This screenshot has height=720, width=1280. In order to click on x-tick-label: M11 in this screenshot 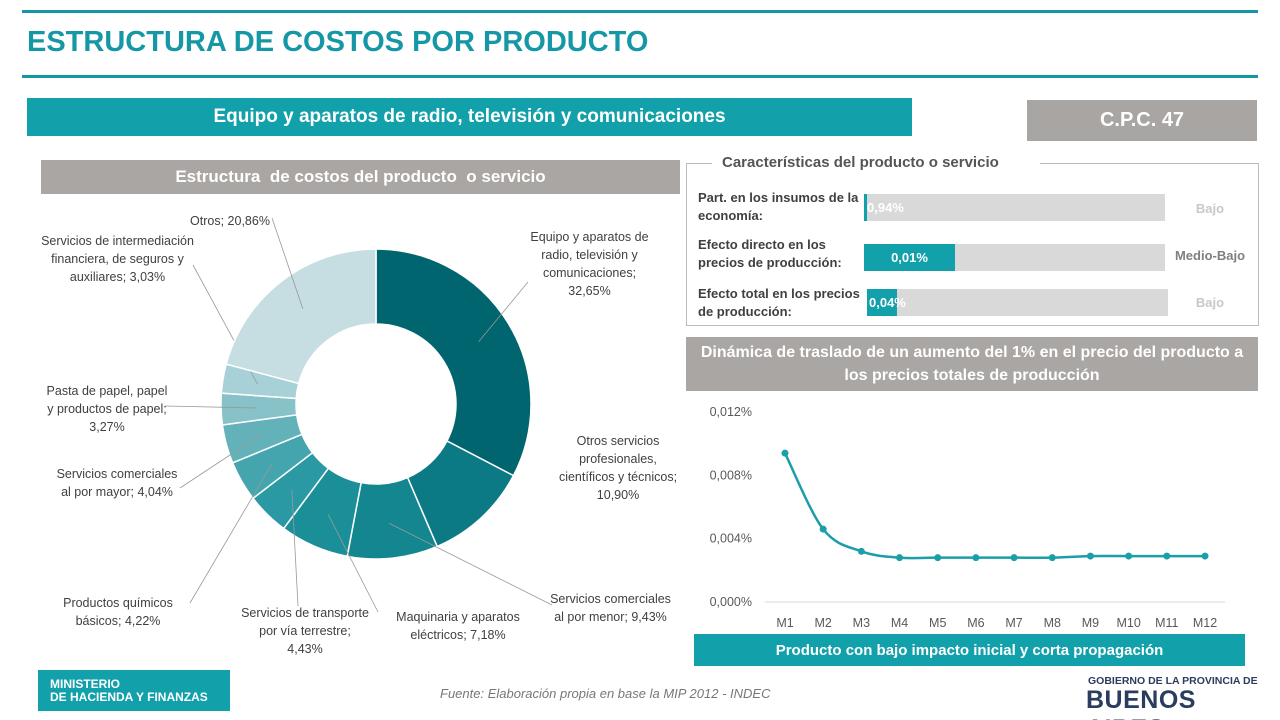, I will do `click(1166, 623)`.